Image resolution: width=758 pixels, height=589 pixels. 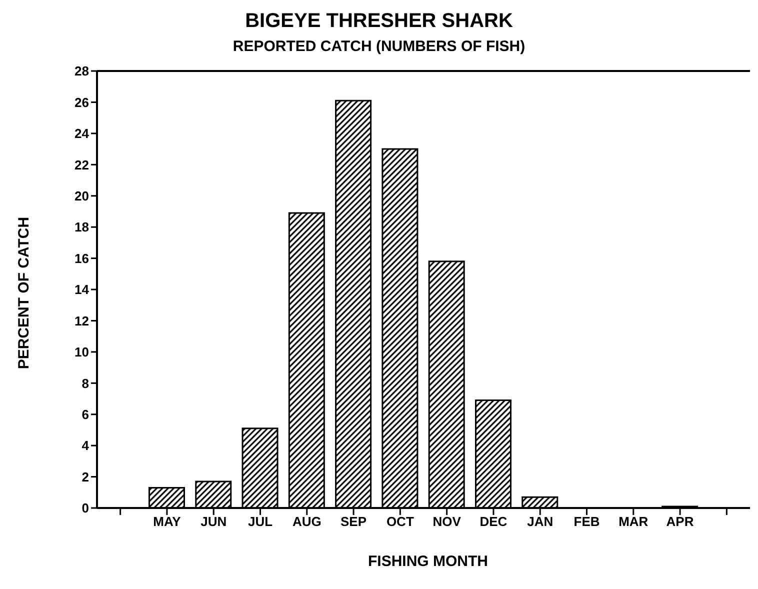 What do you see at coordinates (24, 293) in the screenshot?
I see `y-axis-title: PERCENT OF CATCH` at bounding box center [24, 293].